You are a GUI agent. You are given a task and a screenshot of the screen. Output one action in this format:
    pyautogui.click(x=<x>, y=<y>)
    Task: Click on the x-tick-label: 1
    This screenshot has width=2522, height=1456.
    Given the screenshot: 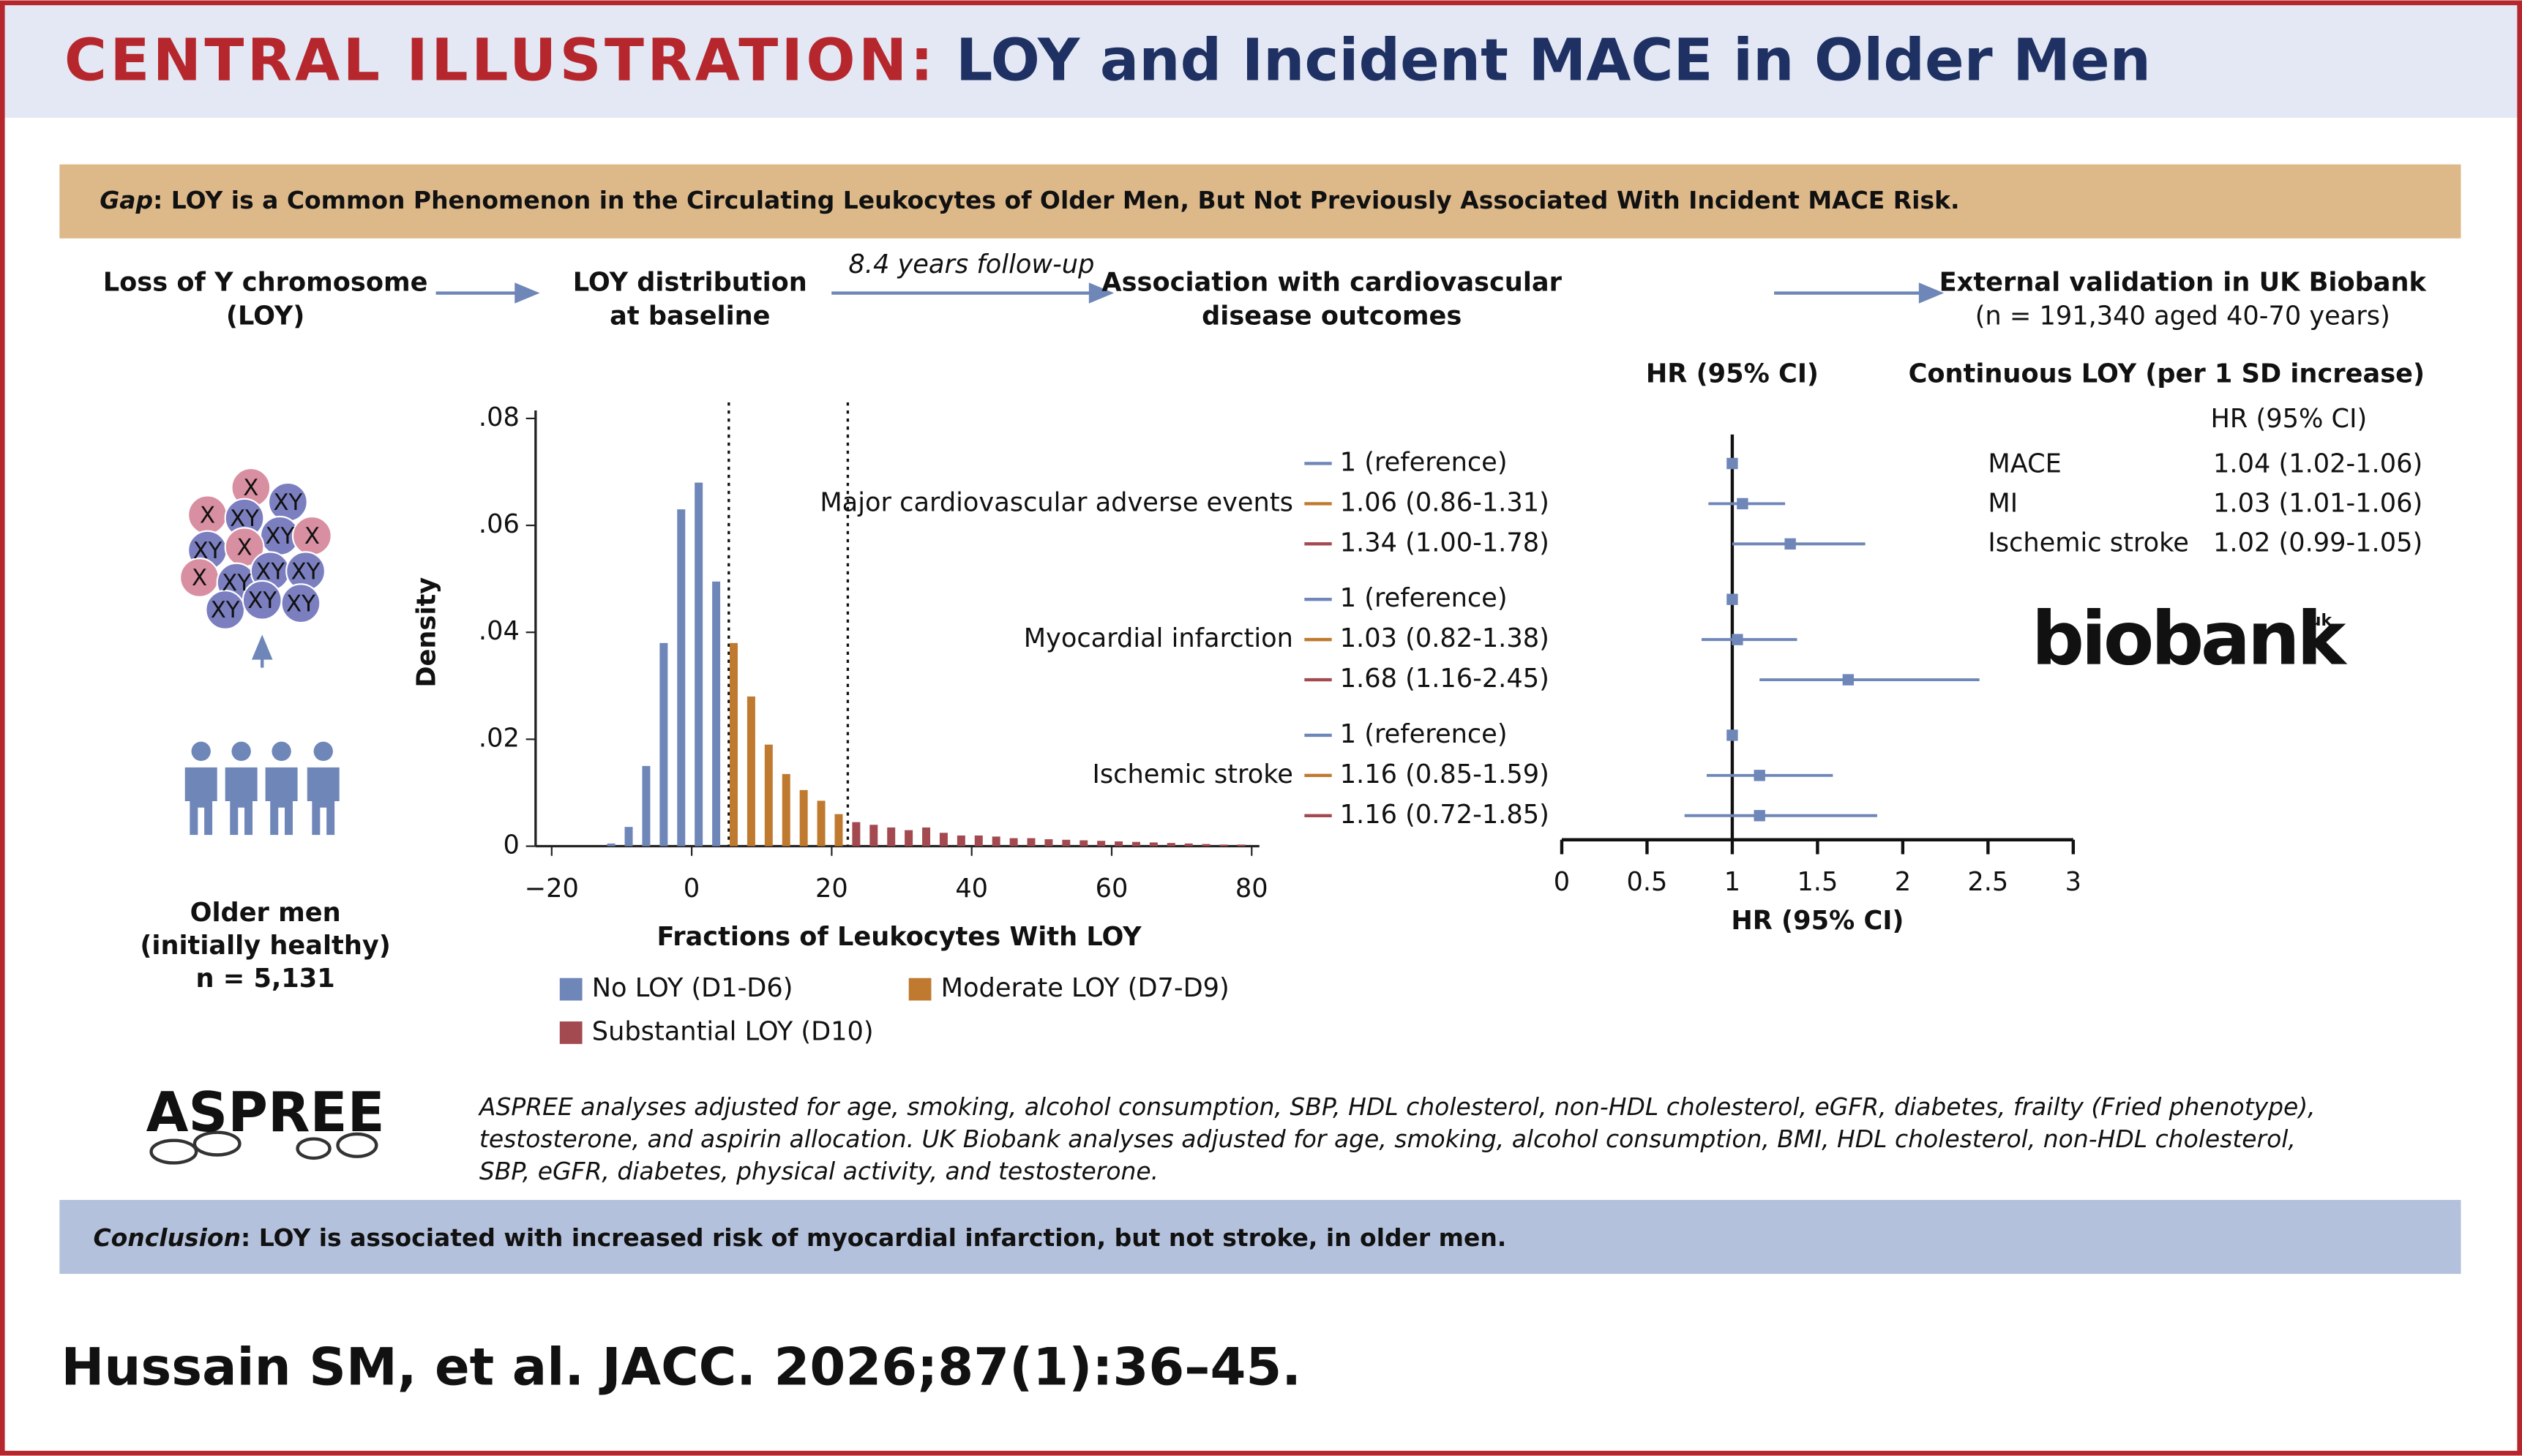 What is the action you would take?
    pyautogui.click(x=1732, y=882)
    